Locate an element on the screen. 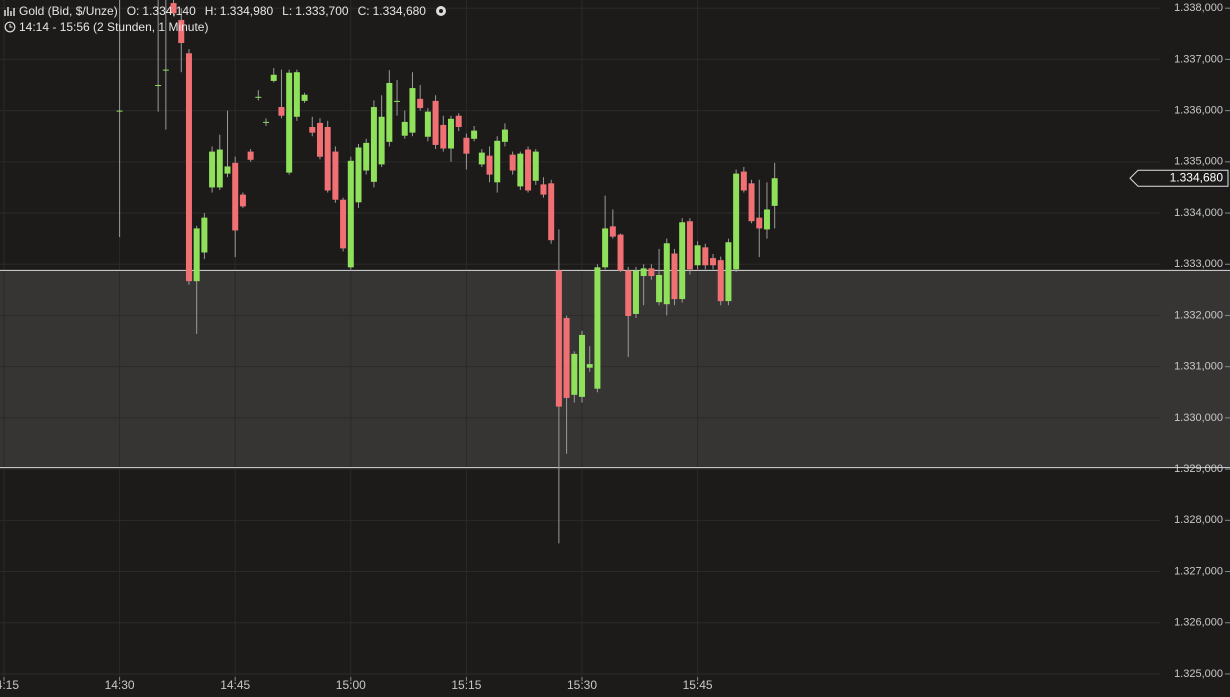  y-tick-label: 1.334,000 is located at coordinates (1198, 213).